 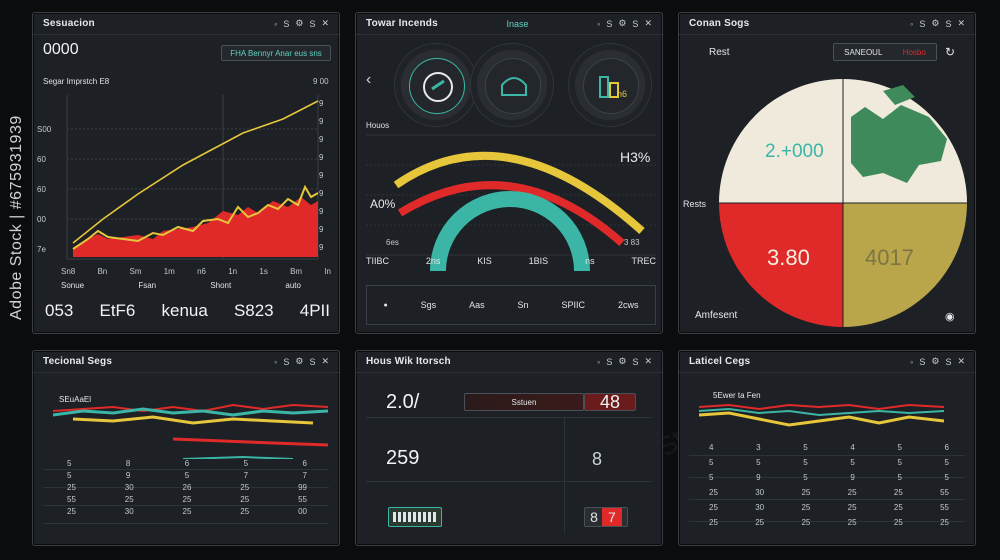 I want to click on big-value: 0000, so click(x=61, y=49).